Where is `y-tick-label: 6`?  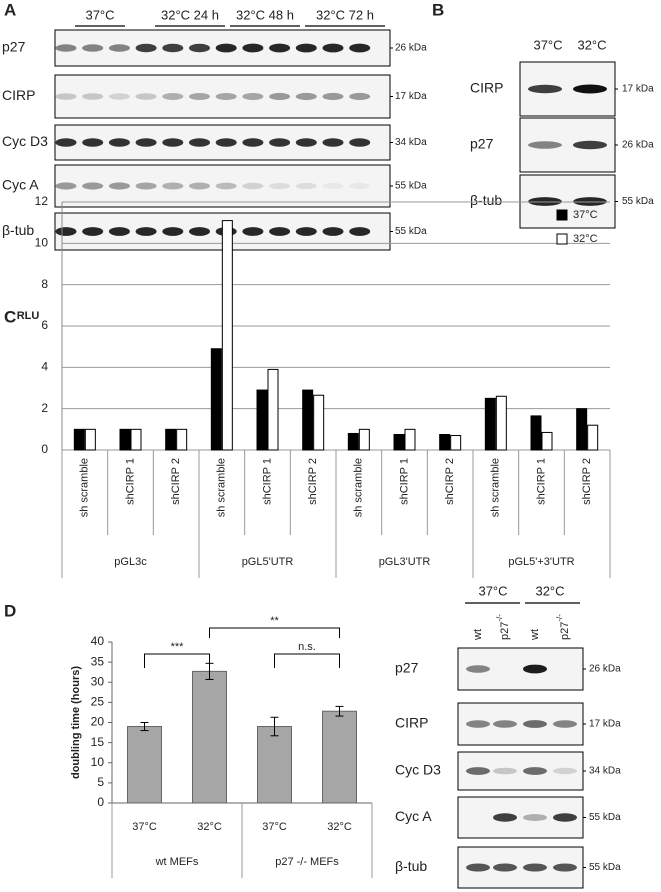
y-tick-label: 6 is located at coordinates (44, 325).